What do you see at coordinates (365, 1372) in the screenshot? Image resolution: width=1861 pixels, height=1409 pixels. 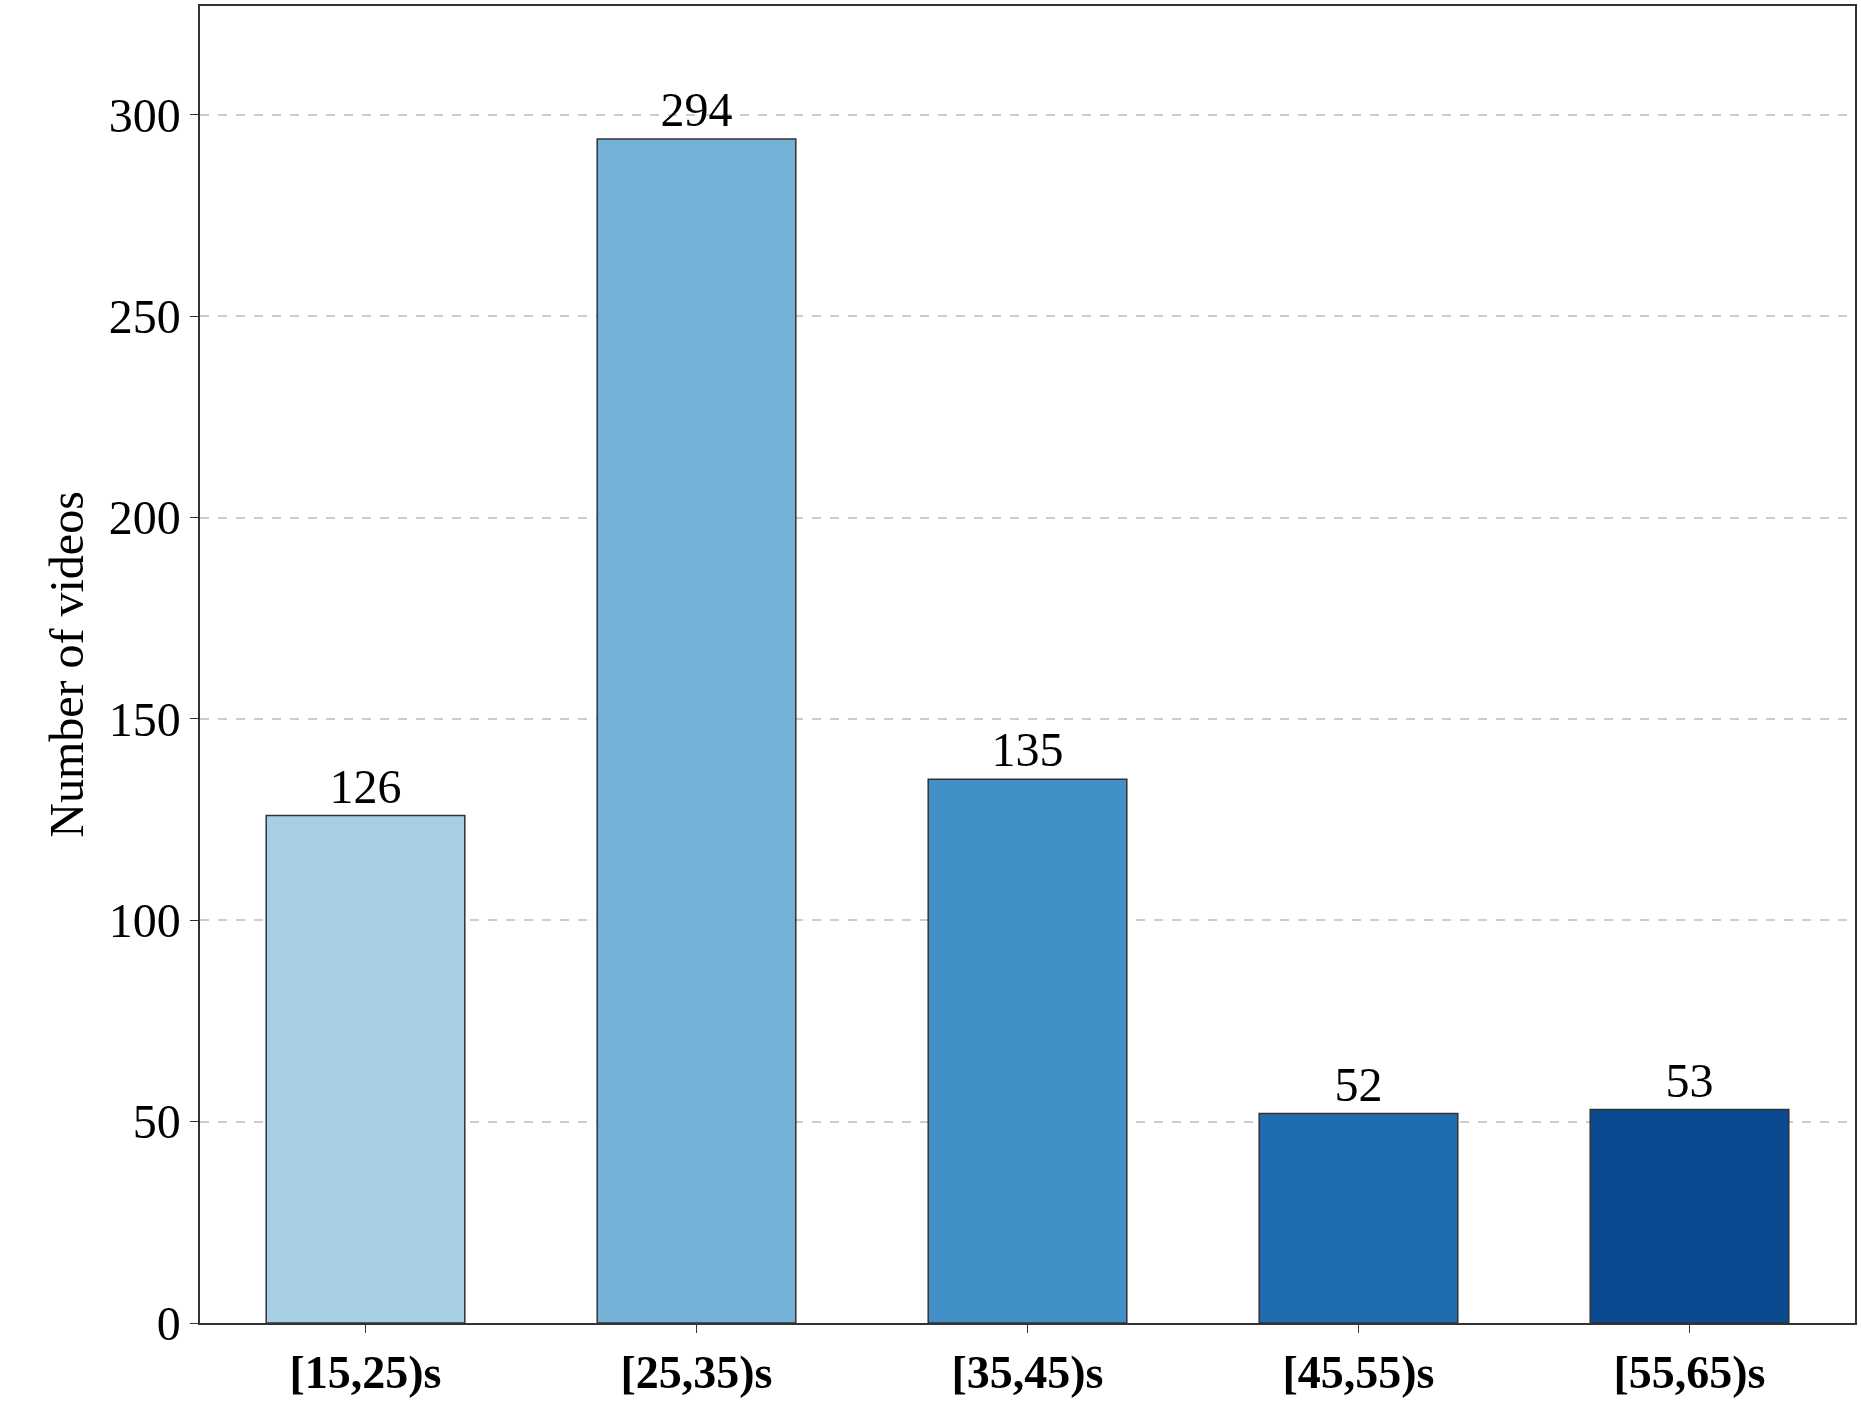 I see `x-tick-label: [15,25)s` at bounding box center [365, 1372].